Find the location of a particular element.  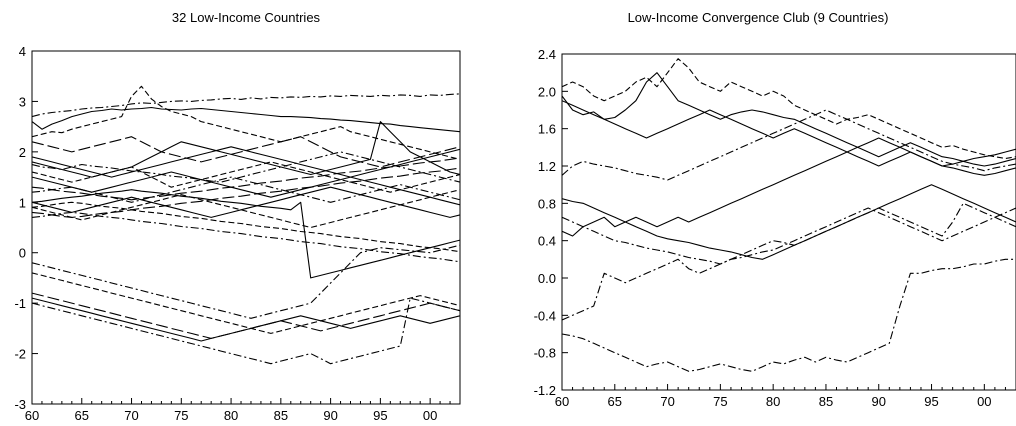

y-tick-label: 2 is located at coordinates (22, 152).